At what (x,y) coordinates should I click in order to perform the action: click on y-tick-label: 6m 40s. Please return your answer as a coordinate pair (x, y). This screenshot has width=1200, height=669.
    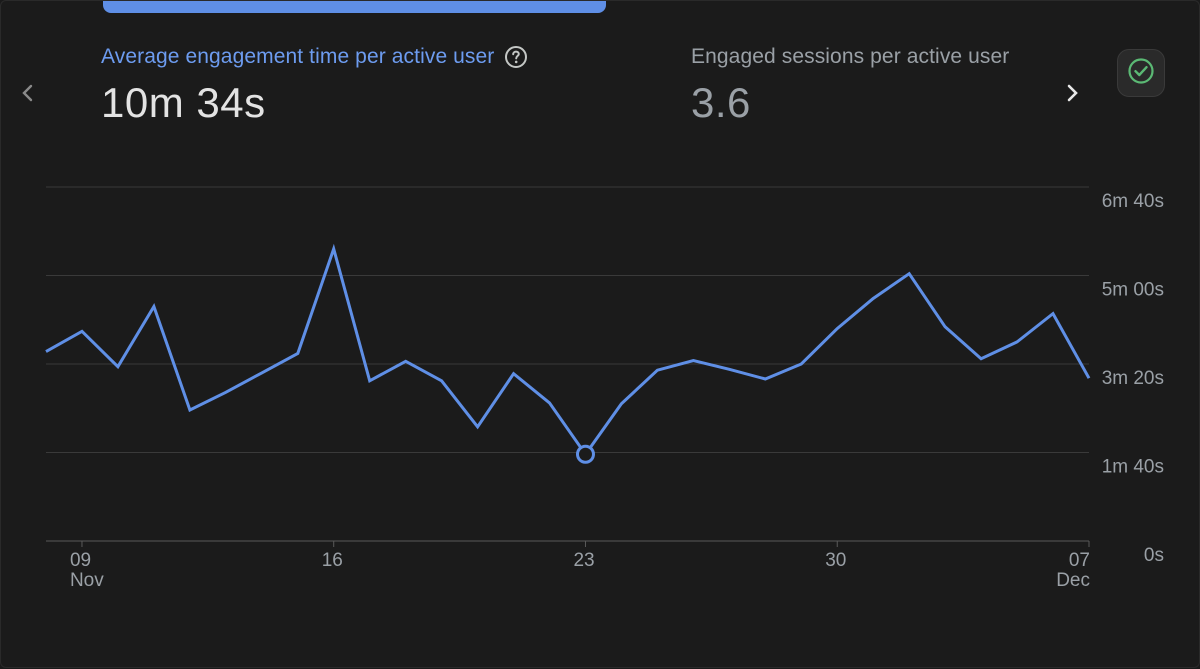
    Looking at the image, I should click on (1133, 201).